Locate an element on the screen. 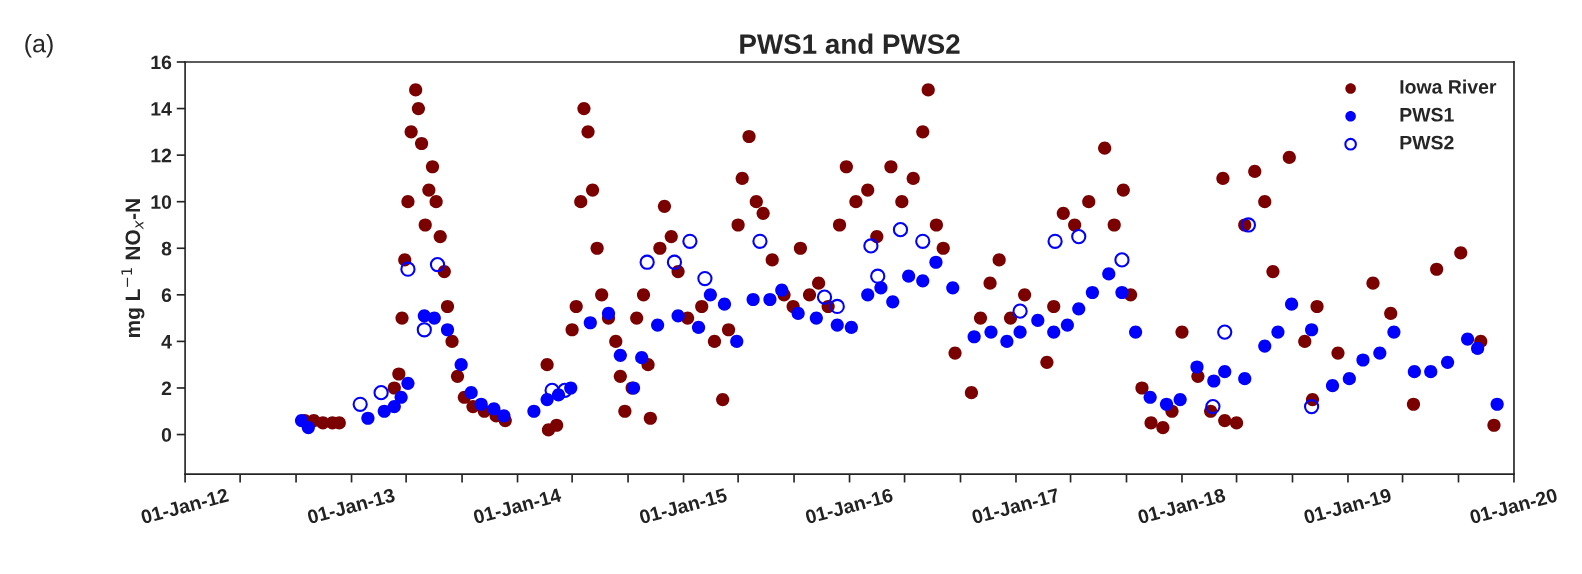  chart-title: PWS1 and PWS2 is located at coordinates (850, 43).